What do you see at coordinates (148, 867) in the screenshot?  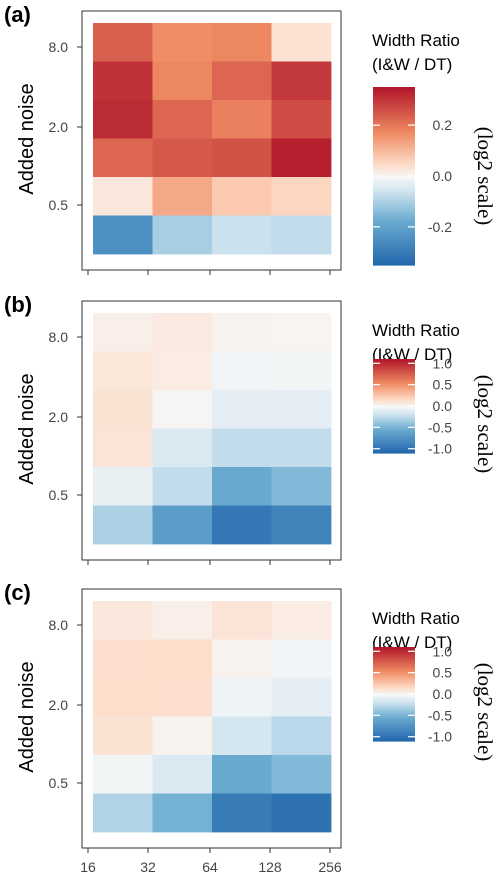 I see `x-tick-label: 32` at bounding box center [148, 867].